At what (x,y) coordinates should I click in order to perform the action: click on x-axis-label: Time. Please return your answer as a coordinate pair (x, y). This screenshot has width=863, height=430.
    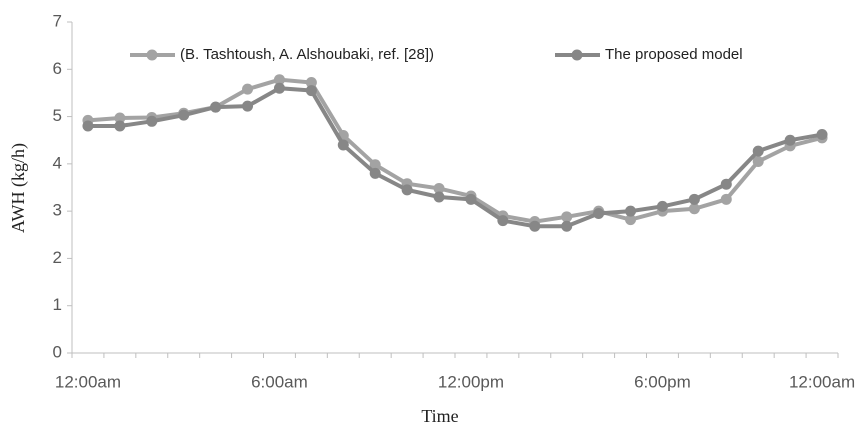
    Looking at the image, I should click on (439, 416).